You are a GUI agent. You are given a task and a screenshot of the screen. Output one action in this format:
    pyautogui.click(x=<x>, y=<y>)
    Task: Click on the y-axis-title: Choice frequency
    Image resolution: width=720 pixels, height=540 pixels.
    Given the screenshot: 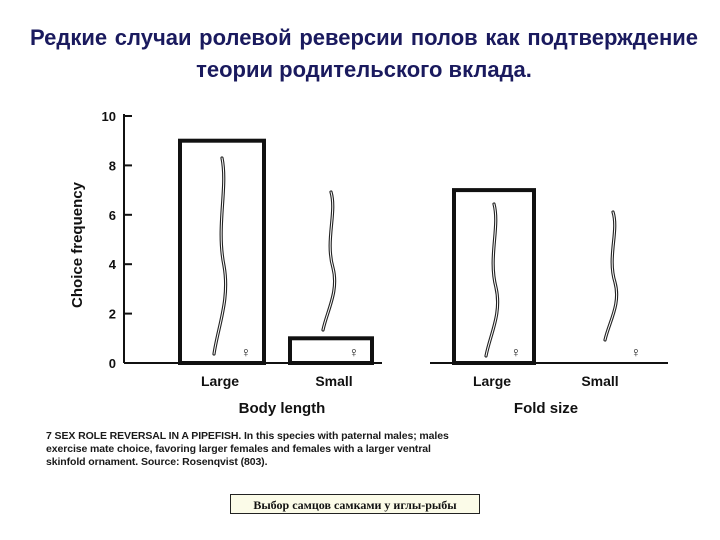 What is the action you would take?
    pyautogui.click(x=77, y=244)
    